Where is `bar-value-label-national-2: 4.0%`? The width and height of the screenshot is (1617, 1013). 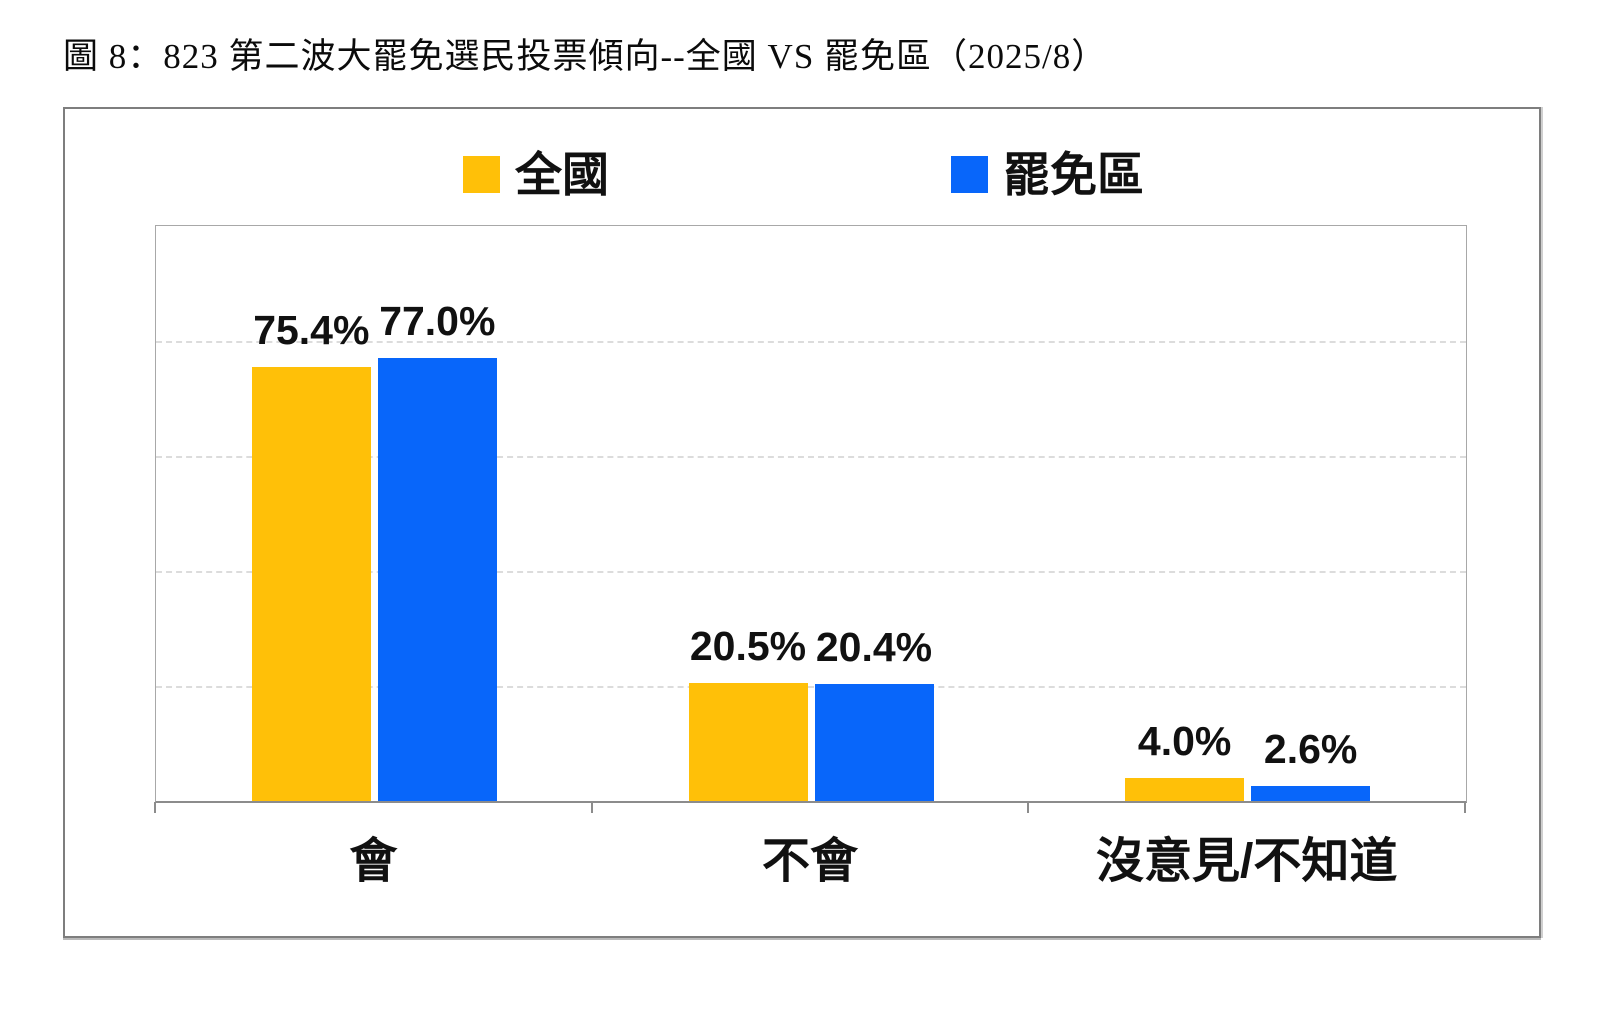 bar-value-label-national-2: 4.0% is located at coordinates (1184, 741).